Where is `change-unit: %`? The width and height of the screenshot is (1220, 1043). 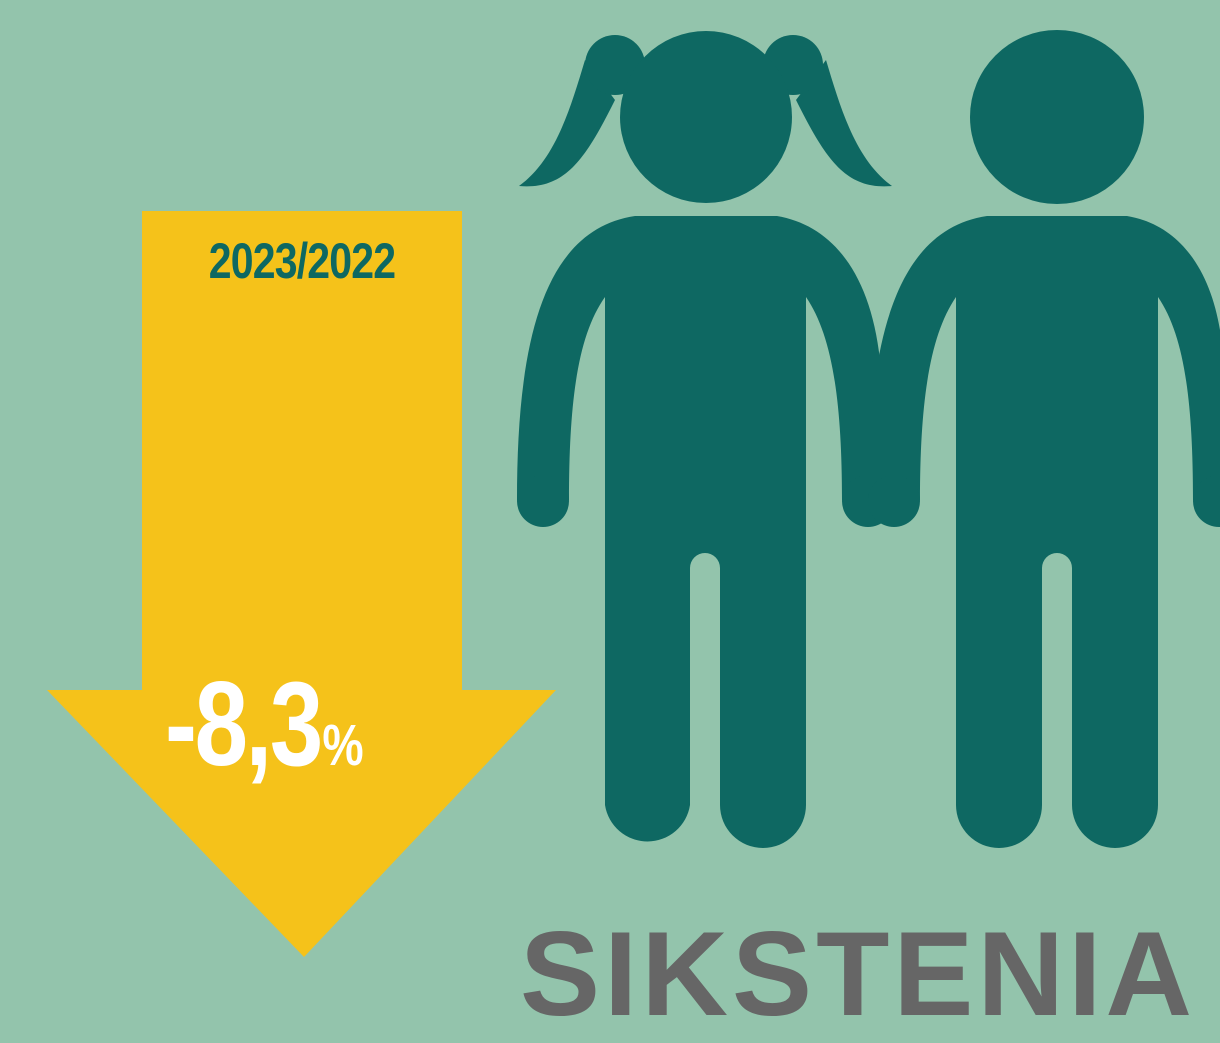 change-unit: % is located at coordinates (343, 745).